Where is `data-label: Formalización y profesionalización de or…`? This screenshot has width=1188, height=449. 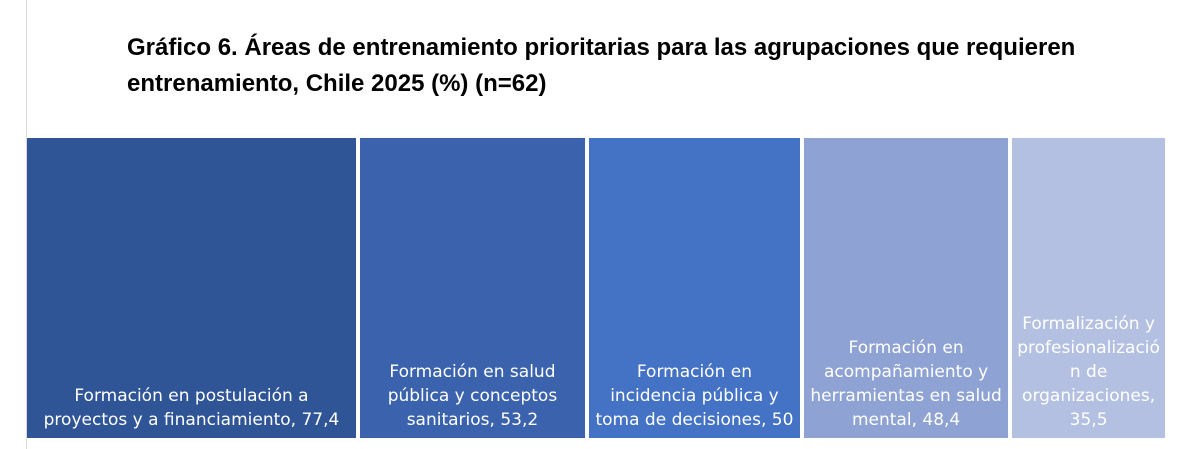
data-label: Formalización y profesionalización de or… is located at coordinates (1088, 372).